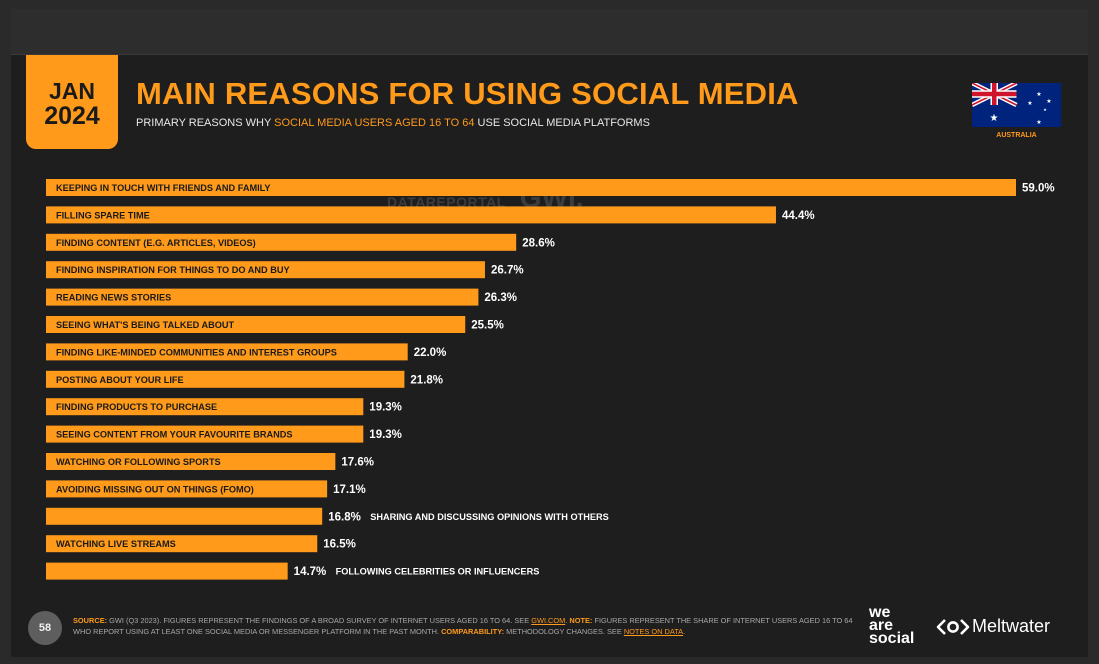 The height and width of the screenshot is (664, 1099). What do you see at coordinates (500, 298) in the screenshot?
I see `value-label-reading-news-stories: 26.3%` at bounding box center [500, 298].